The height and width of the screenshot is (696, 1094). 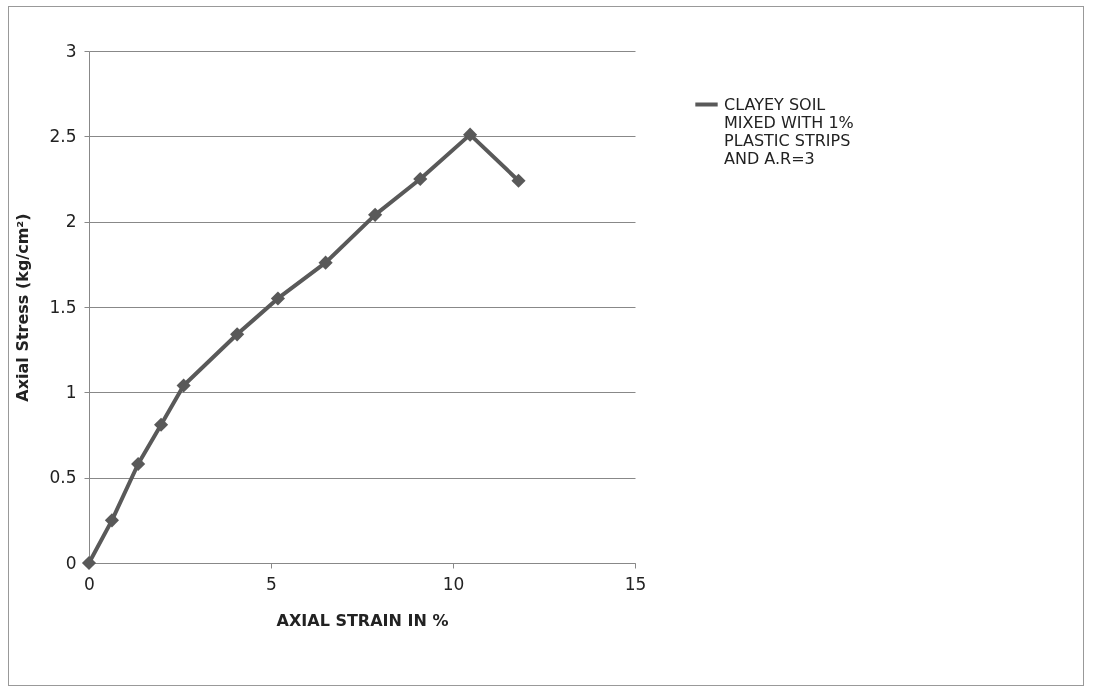 What do you see at coordinates (89, 583) in the screenshot?
I see `x-tick-label: 0` at bounding box center [89, 583].